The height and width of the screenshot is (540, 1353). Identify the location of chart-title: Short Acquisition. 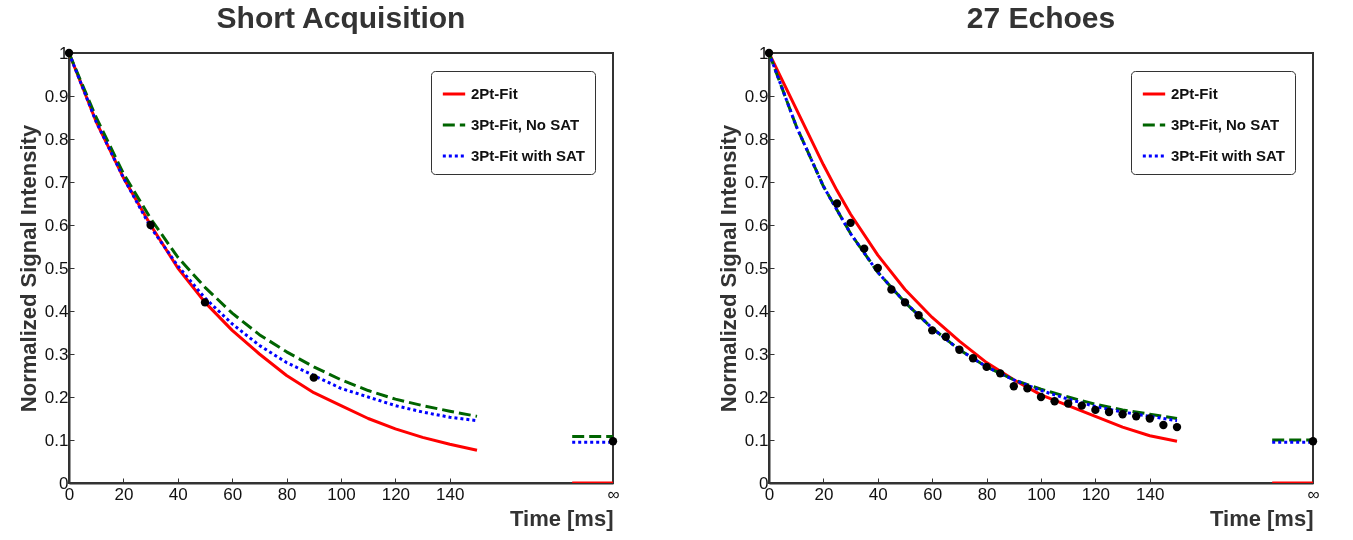
(341, 17).